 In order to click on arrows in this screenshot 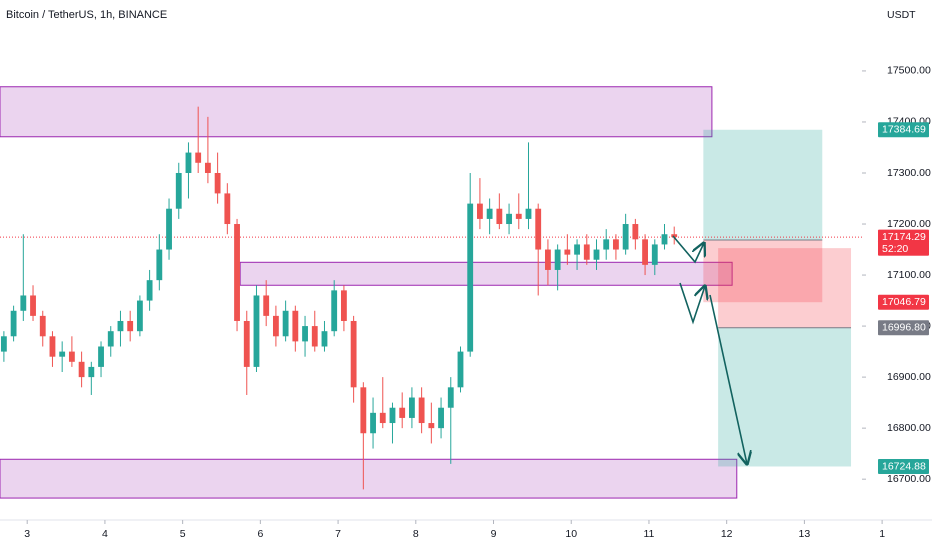, I will do `click(709, 349)`.